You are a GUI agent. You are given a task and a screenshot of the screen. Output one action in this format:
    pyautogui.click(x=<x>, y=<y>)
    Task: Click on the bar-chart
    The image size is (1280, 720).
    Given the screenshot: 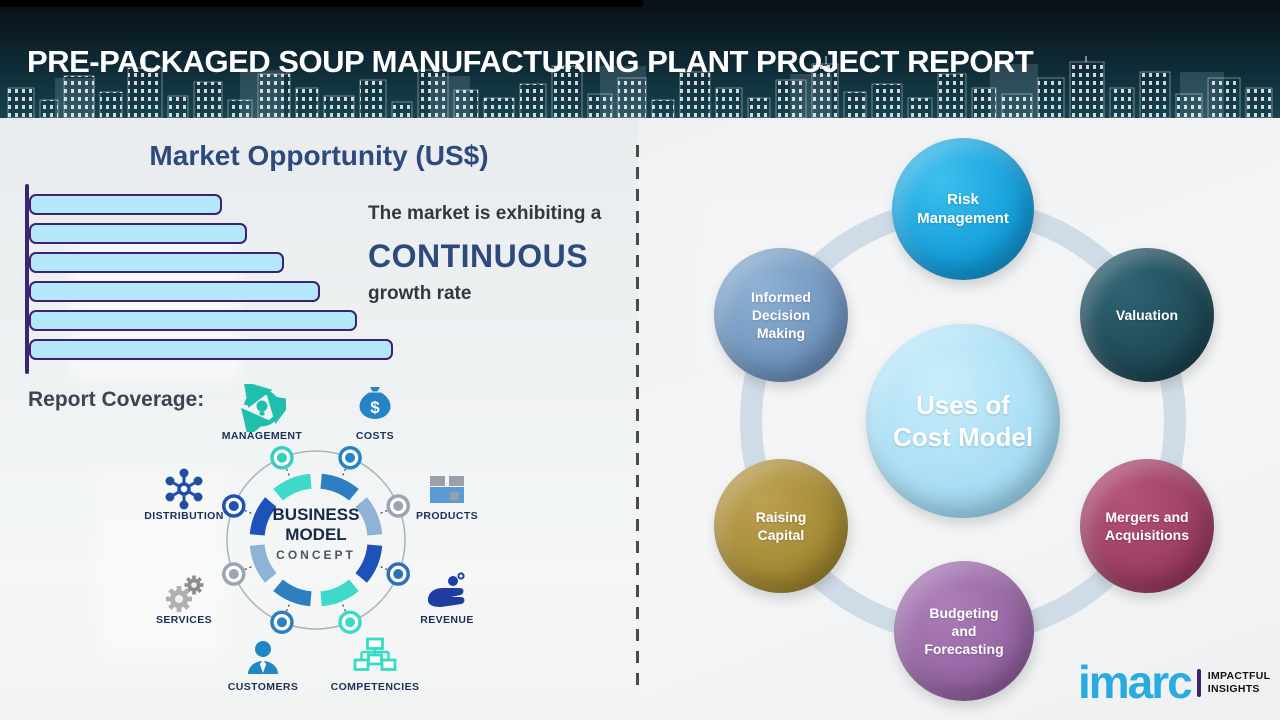 What is the action you would take?
    pyautogui.click(x=211, y=281)
    